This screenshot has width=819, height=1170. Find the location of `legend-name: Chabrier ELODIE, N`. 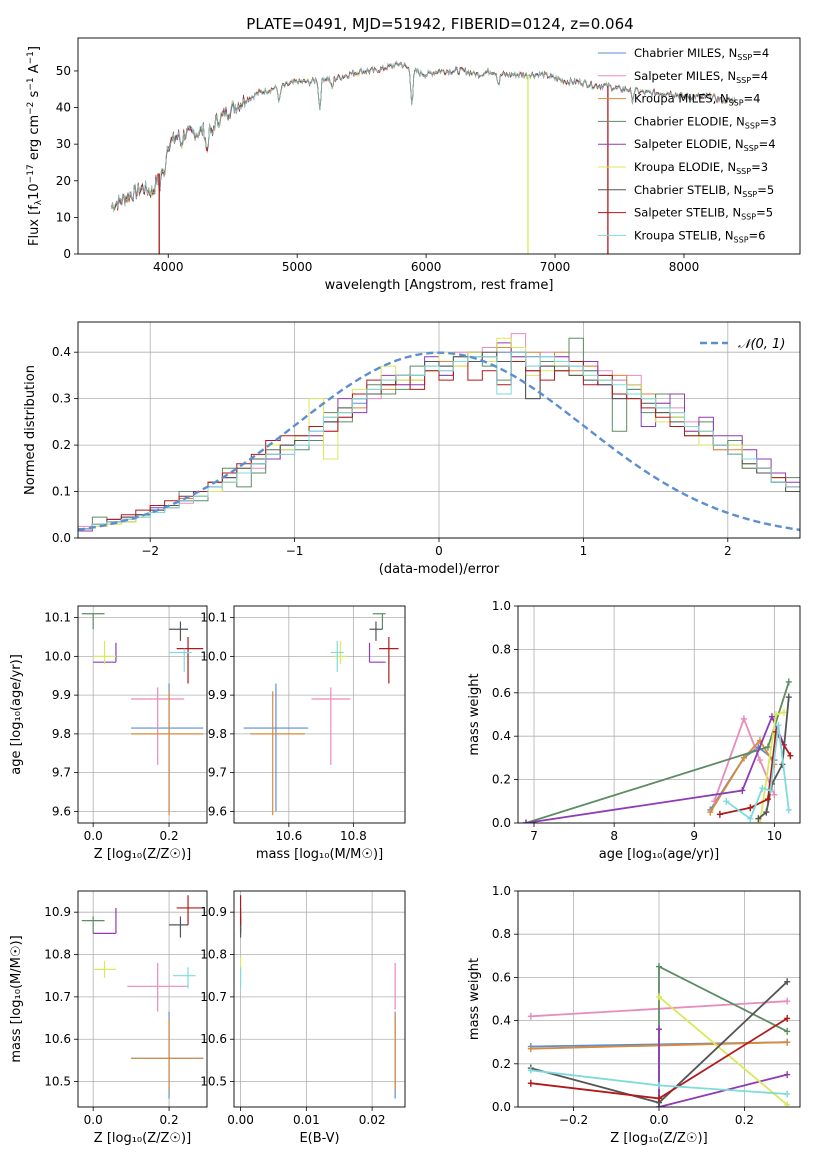

legend-name: Chabrier ELODIE, N is located at coordinates (689, 121).